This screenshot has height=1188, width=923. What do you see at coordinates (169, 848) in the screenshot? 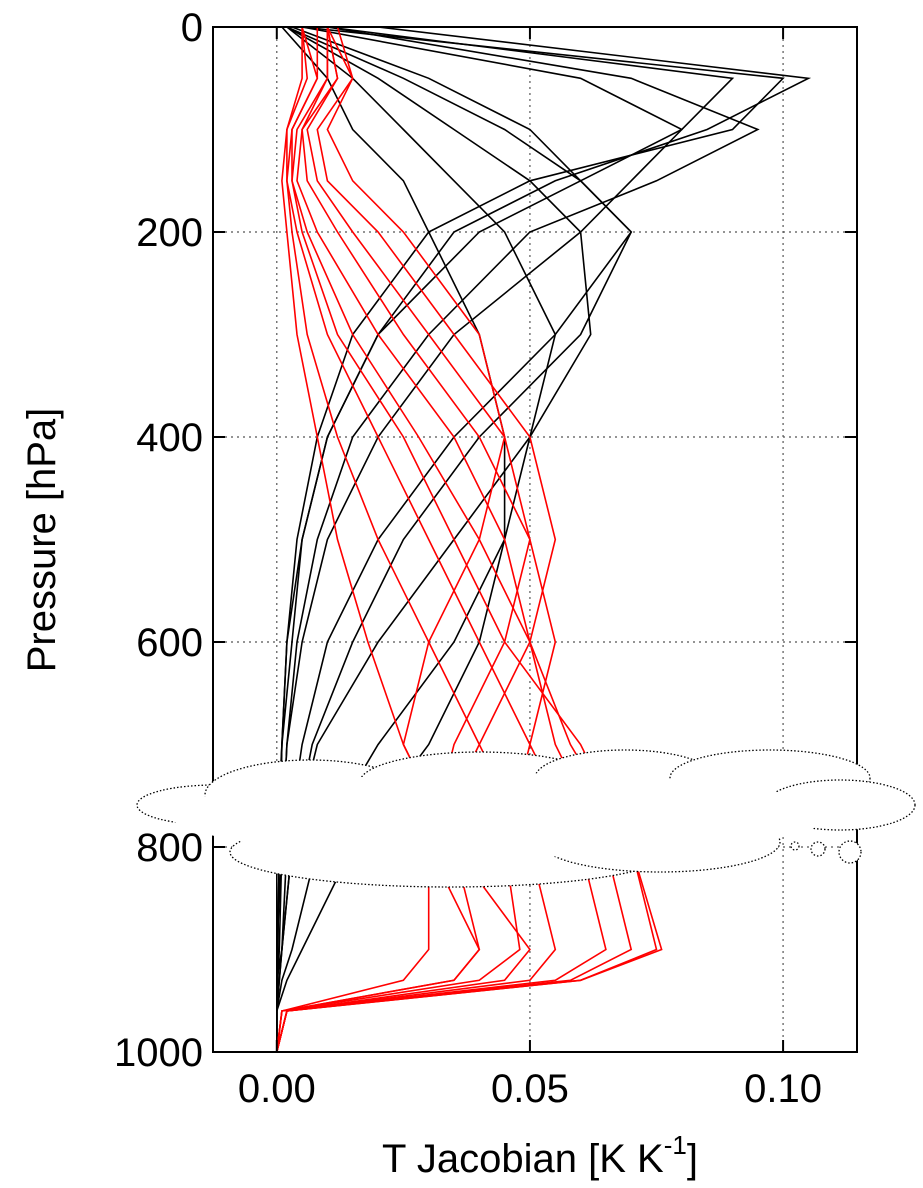
I see `y-tick-label: 800` at bounding box center [169, 848].